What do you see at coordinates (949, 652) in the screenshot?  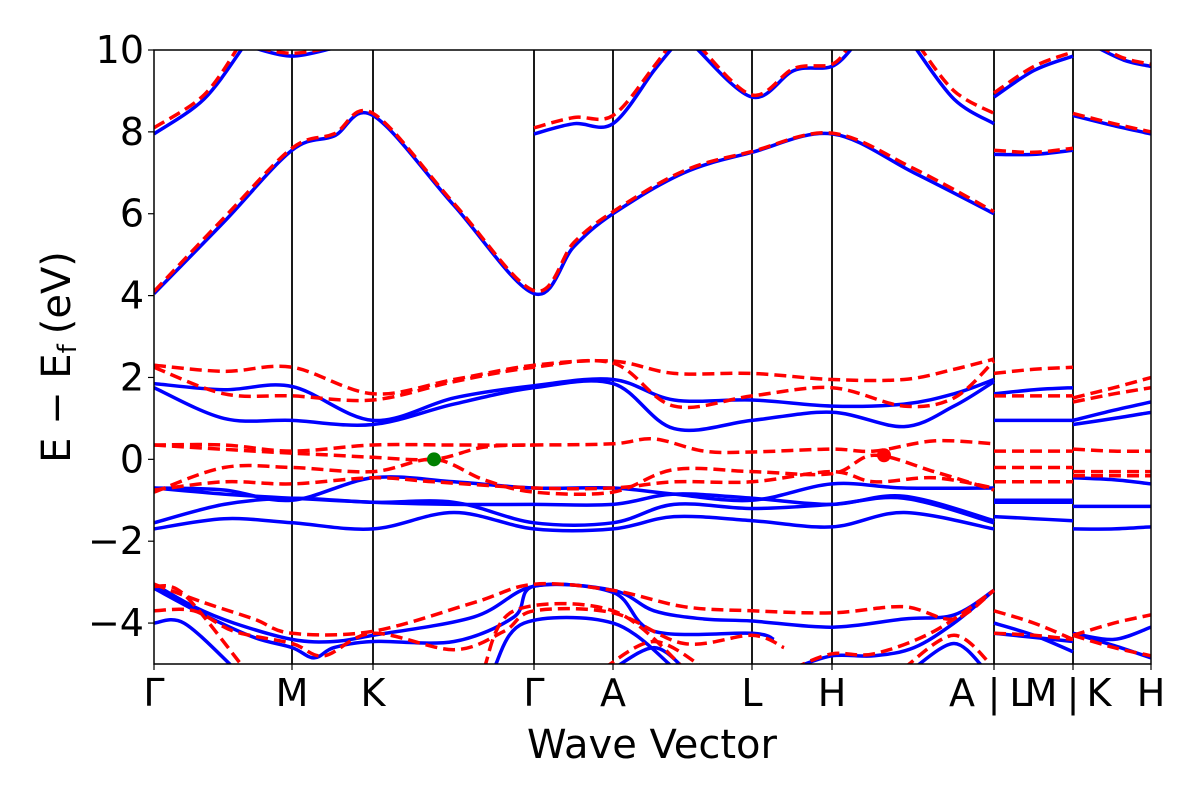 I see `band-solid-d7` at bounding box center [949, 652].